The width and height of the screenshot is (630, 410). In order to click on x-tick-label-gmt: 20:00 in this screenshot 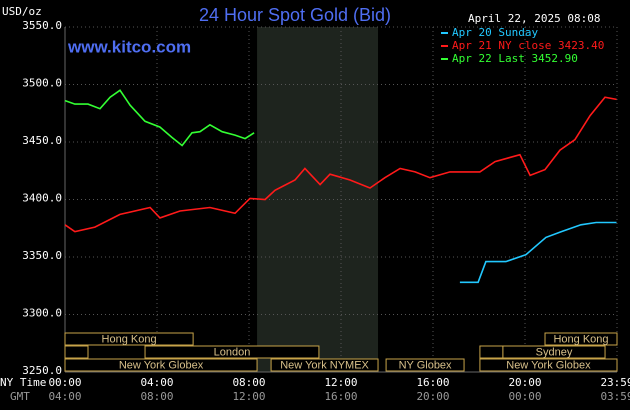, I will do `click(432, 396)`.